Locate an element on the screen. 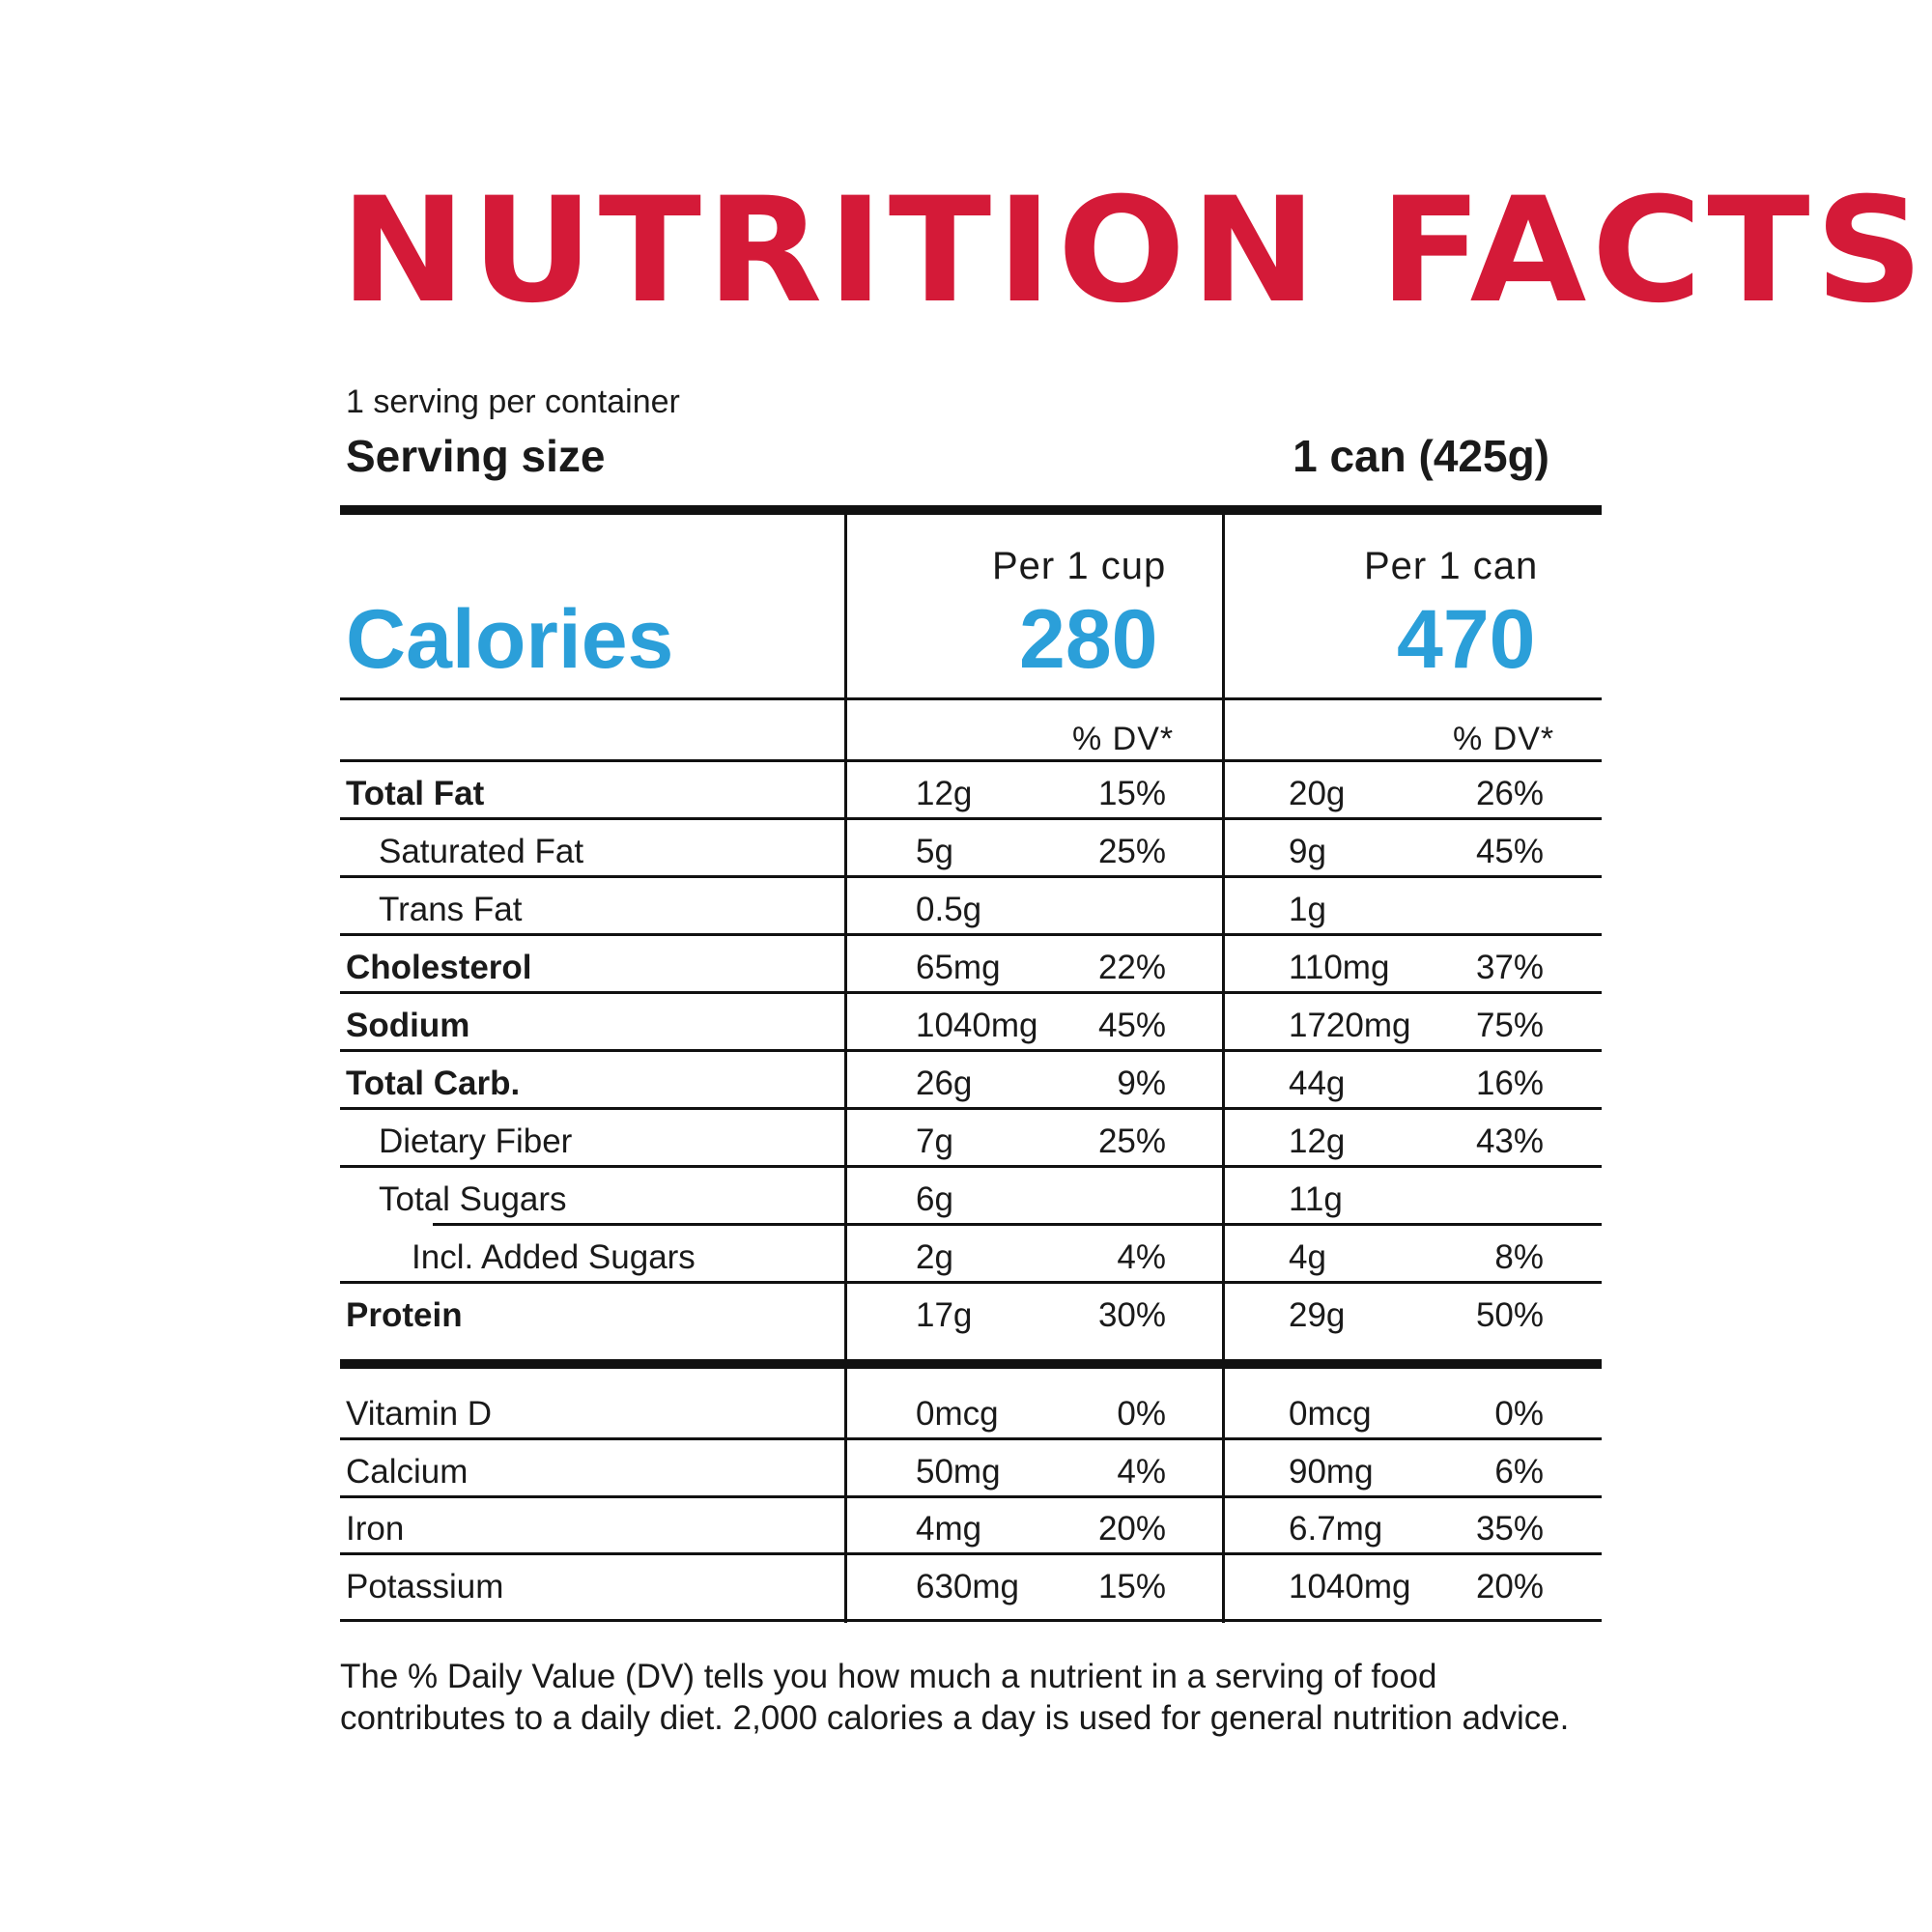 The image size is (1932, 1932). nutrient-cup-amount: 2g is located at coordinates (934, 1257).